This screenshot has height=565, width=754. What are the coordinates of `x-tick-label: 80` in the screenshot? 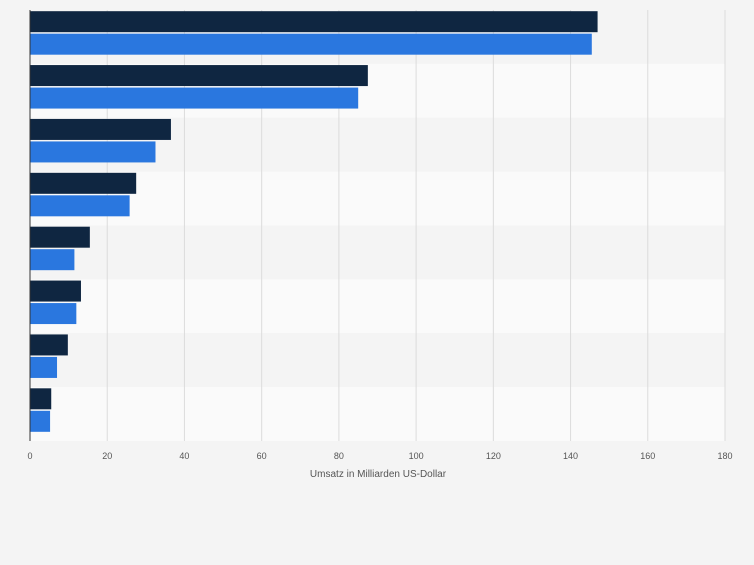 It's located at (339, 456).